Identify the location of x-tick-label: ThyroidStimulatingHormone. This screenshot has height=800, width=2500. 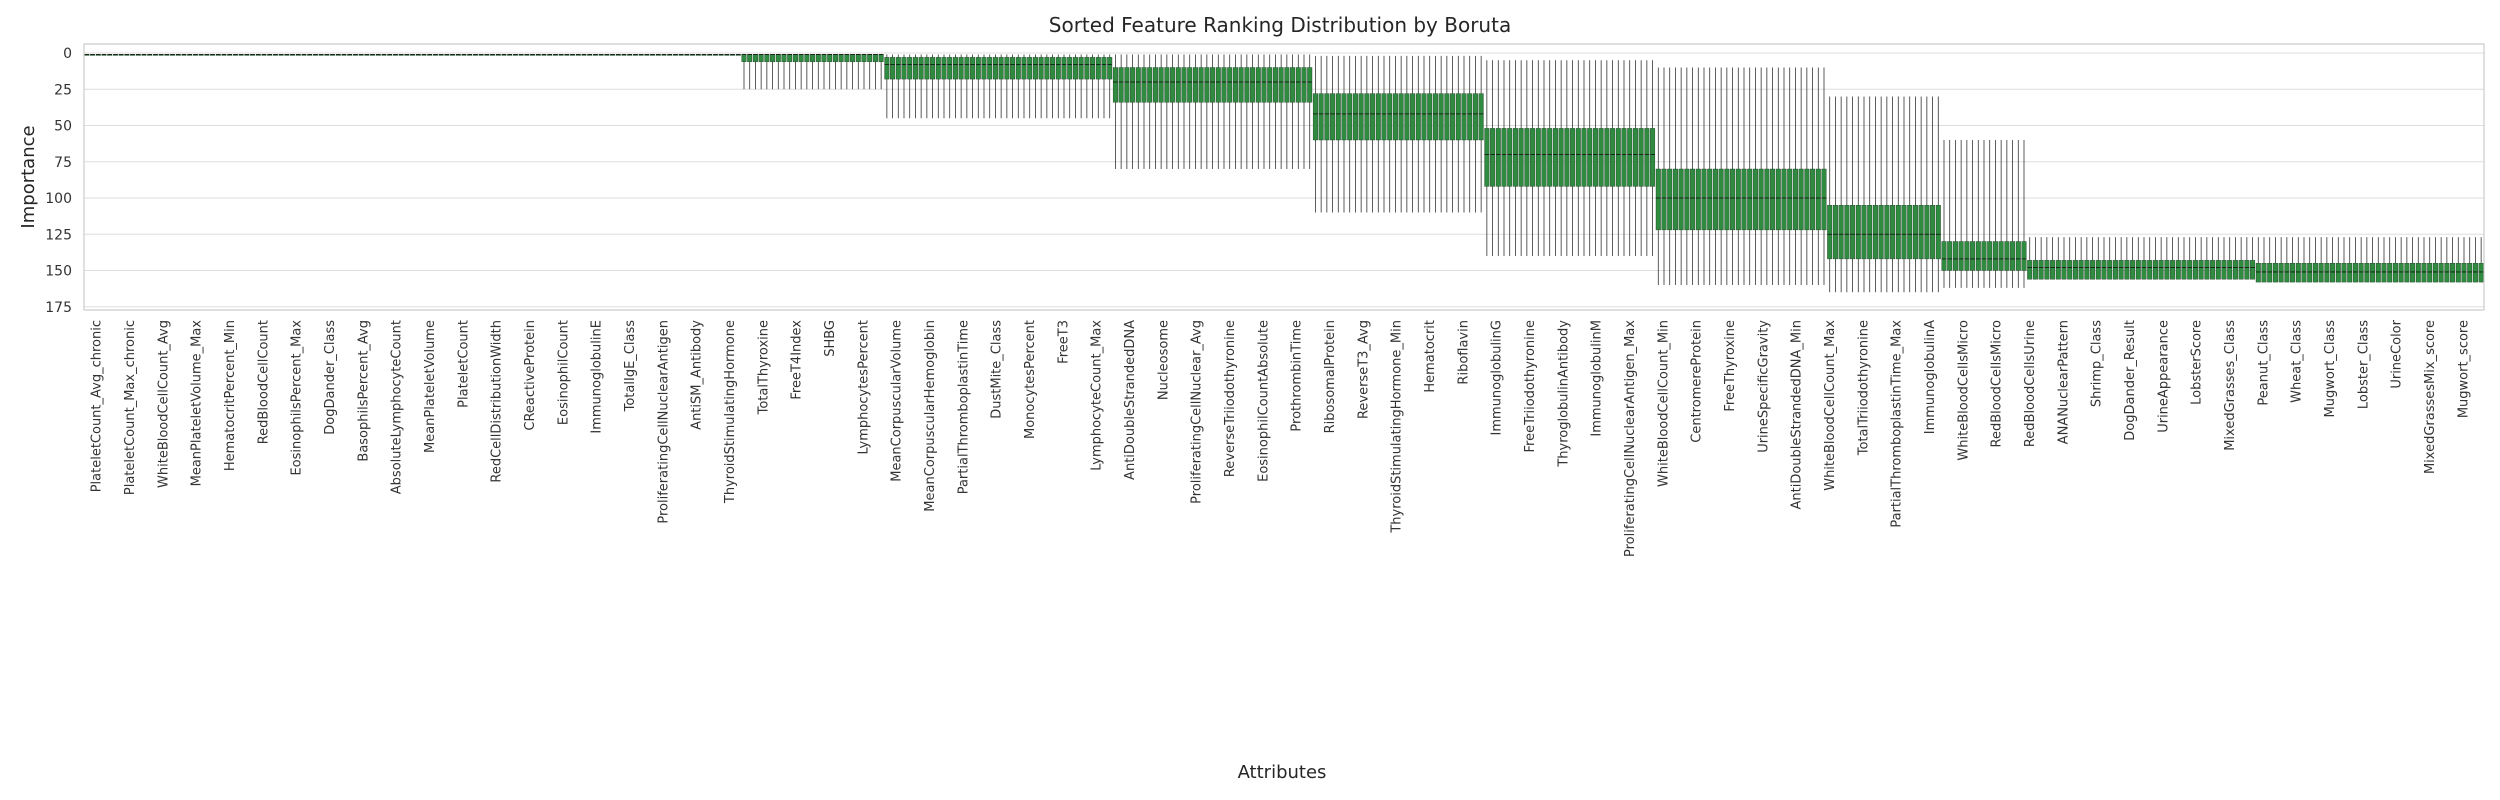
(730, 412).